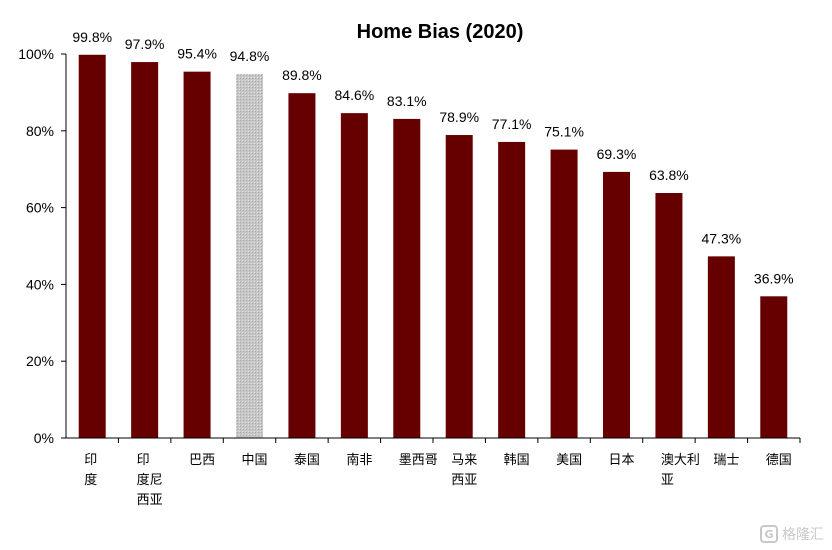 The height and width of the screenshot is (550, 832). What do you see at coordinates (464, 470) in the screenshot?
I see `x-tick-label-7: 马来西亚` at bounding box center [464, 470].